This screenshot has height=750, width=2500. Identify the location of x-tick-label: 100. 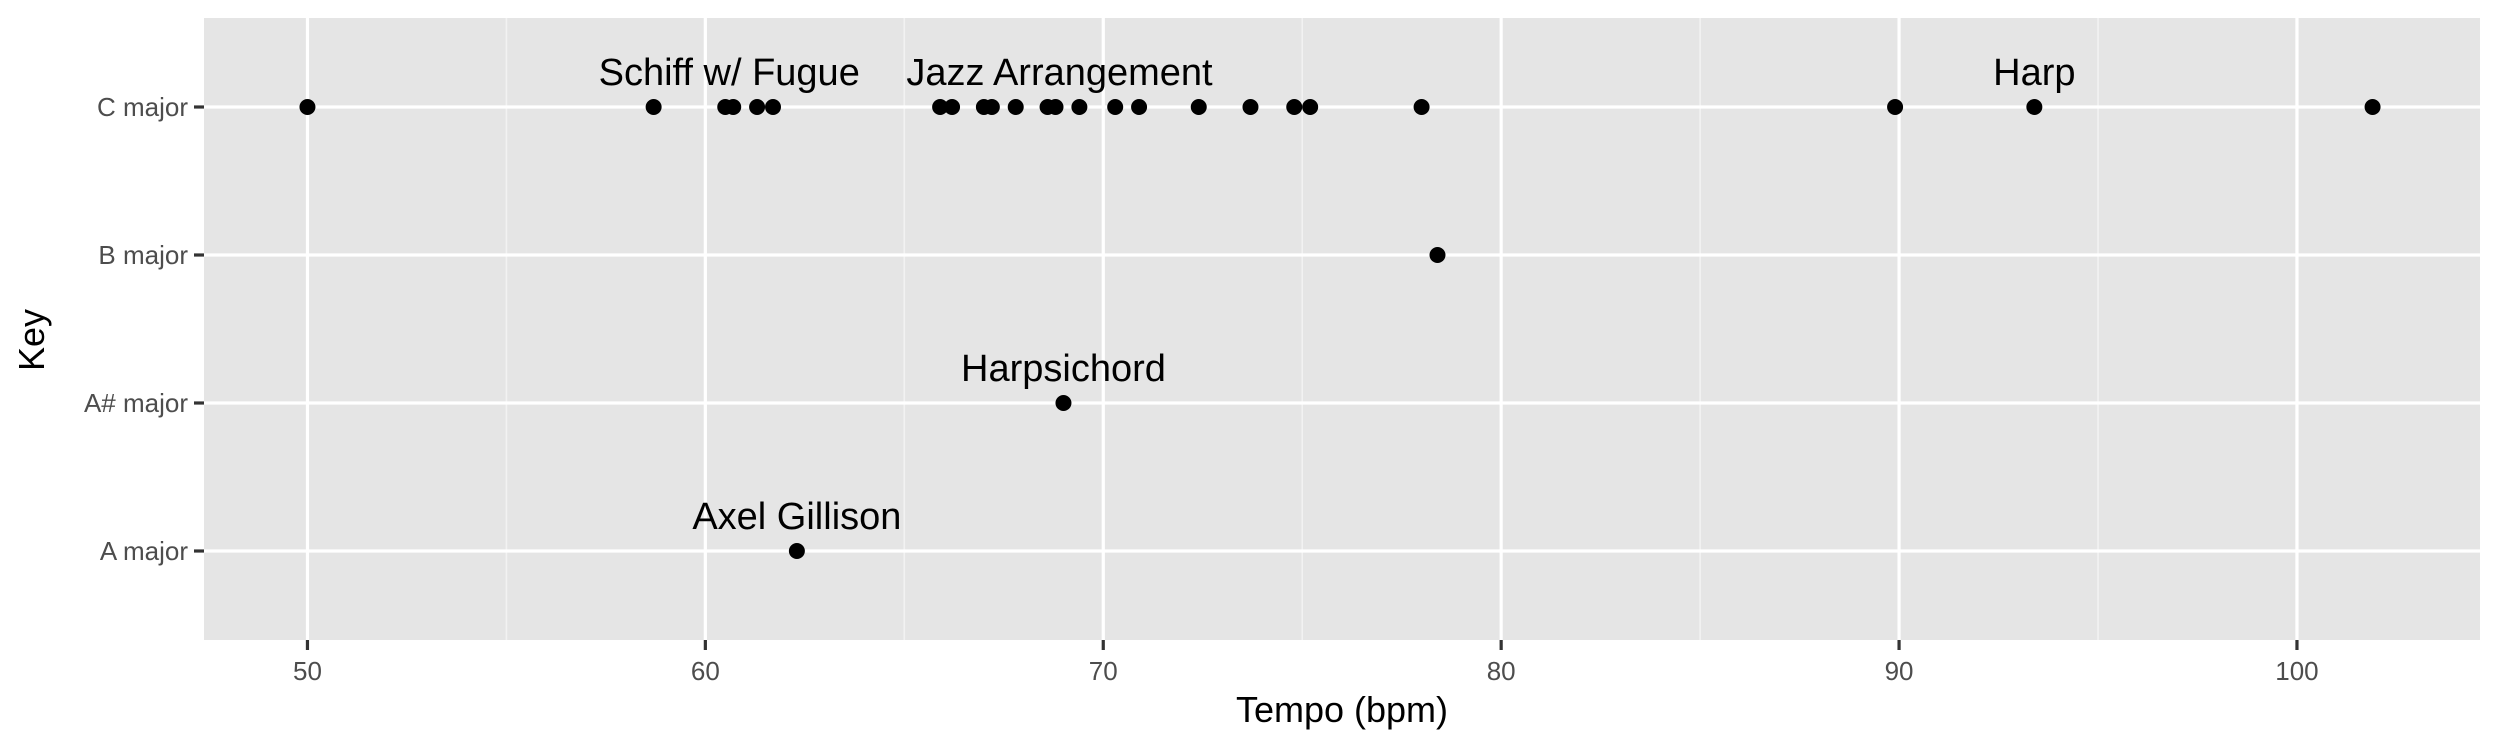
(2296, 671).